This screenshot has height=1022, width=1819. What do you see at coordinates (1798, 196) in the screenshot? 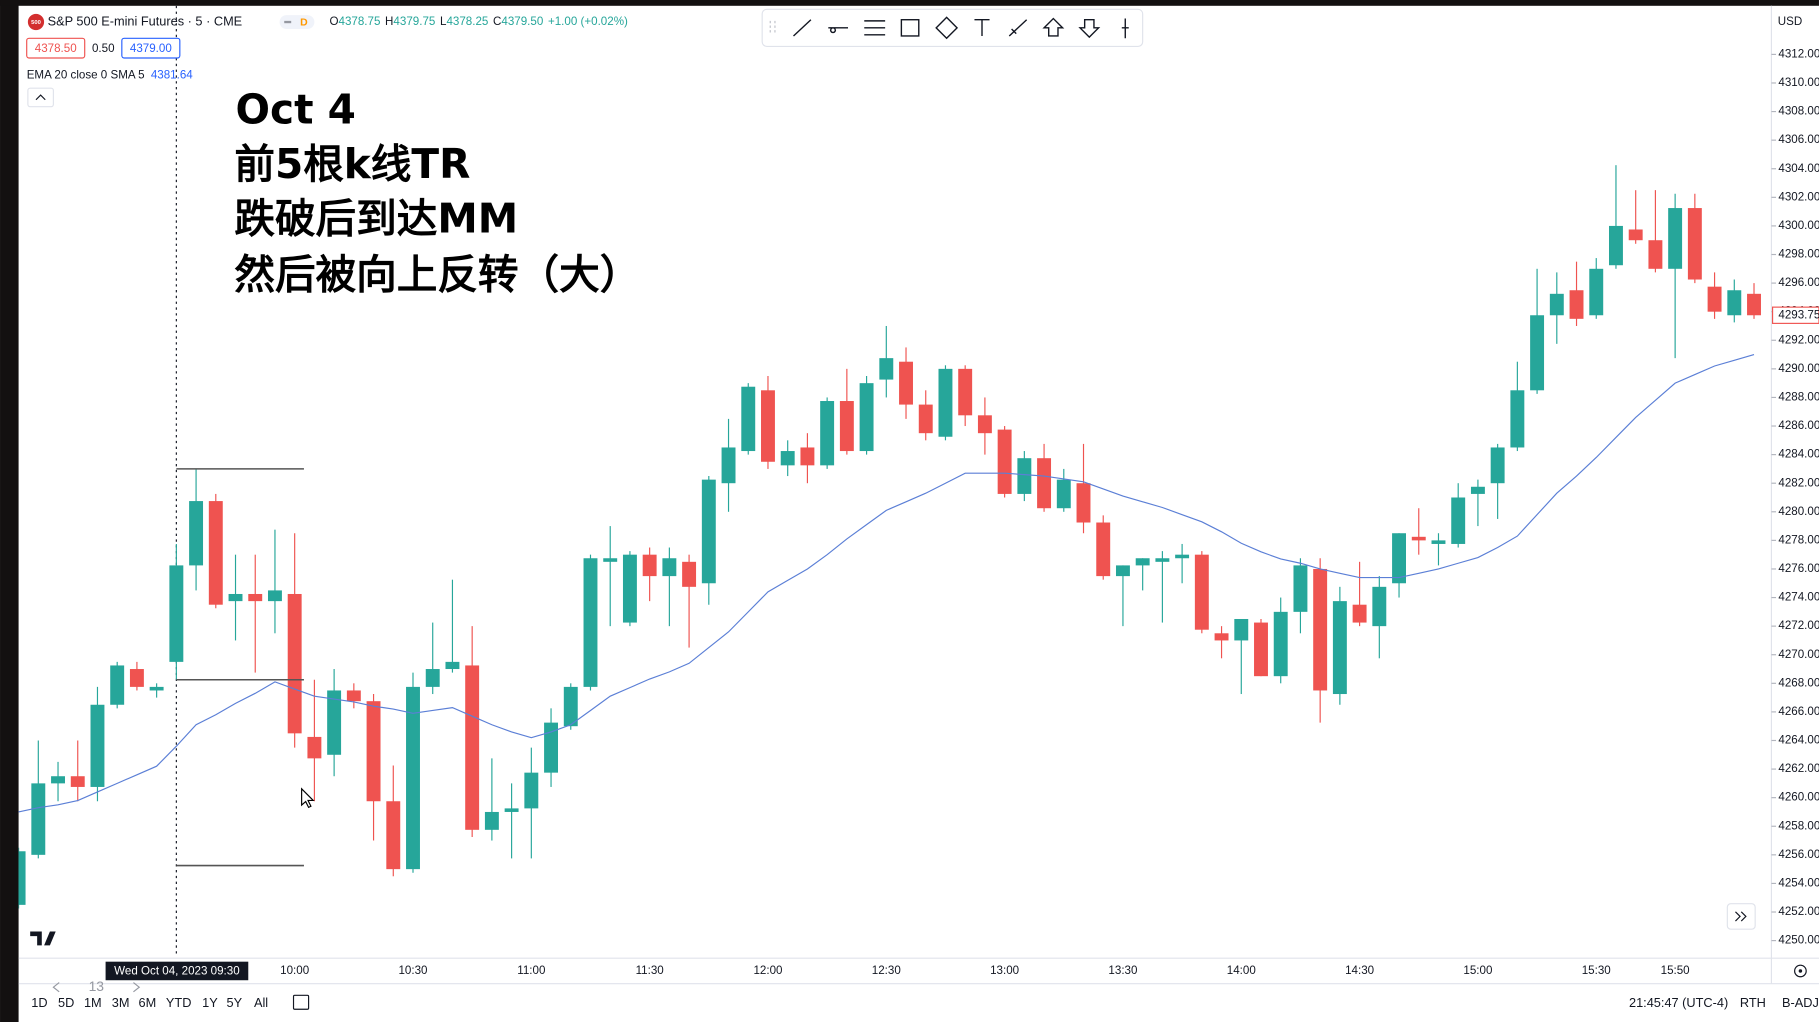
I see `y-tick-label: 4302.00` at bounding box center [1798, 196].